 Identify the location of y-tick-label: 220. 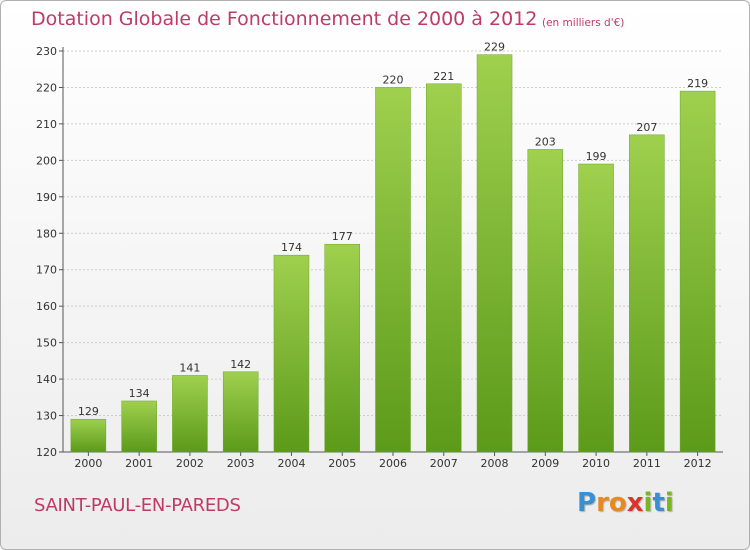
(46, 87).